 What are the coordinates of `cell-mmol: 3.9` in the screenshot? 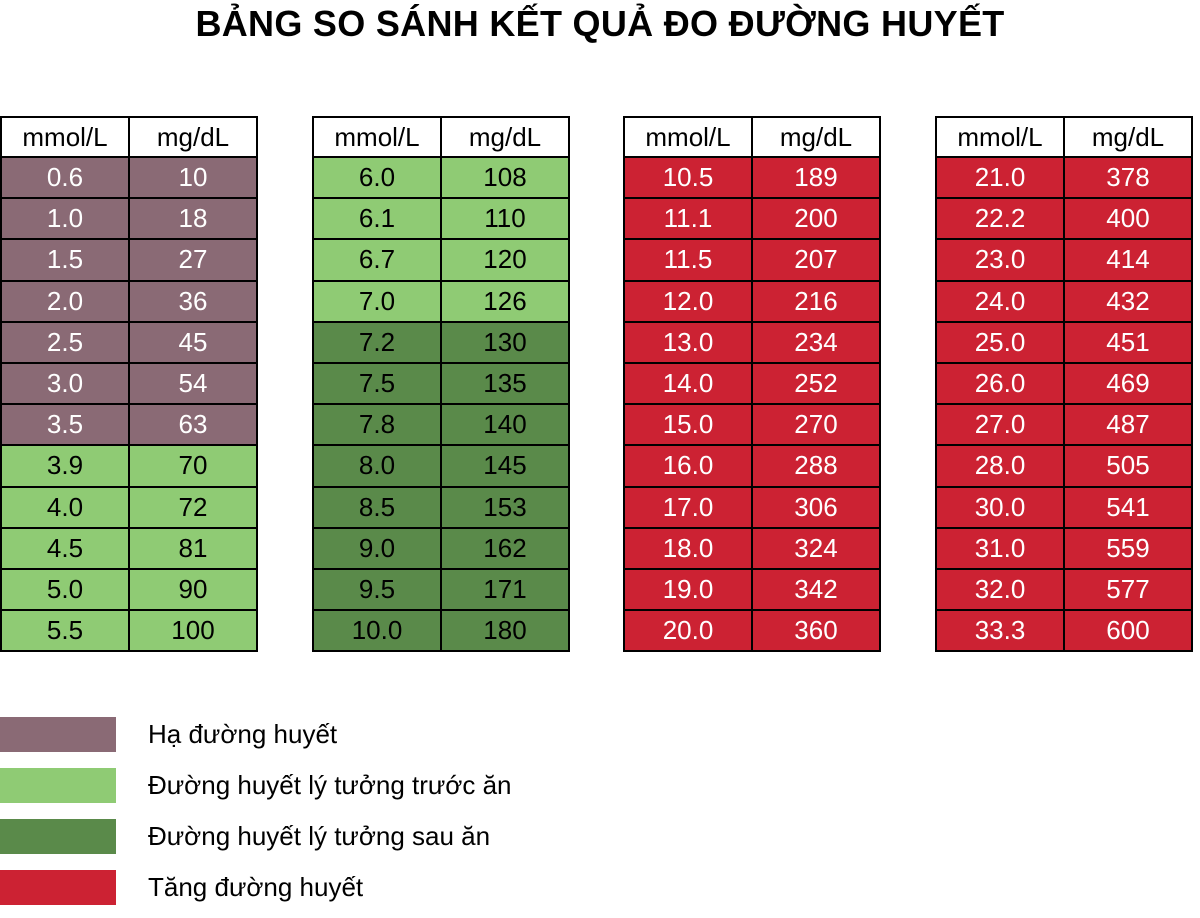 It's located at (65, 466).